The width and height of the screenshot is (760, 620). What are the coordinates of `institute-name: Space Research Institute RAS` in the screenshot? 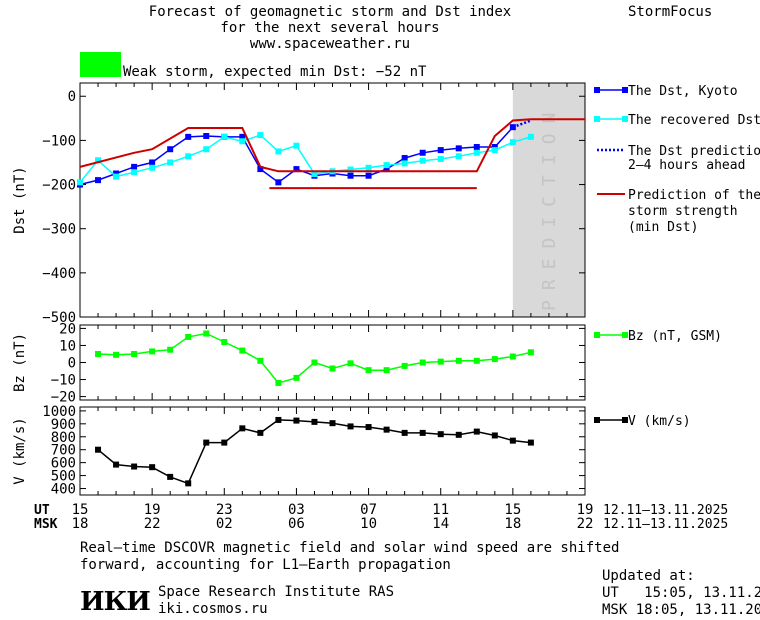 It's located at (276, 592).